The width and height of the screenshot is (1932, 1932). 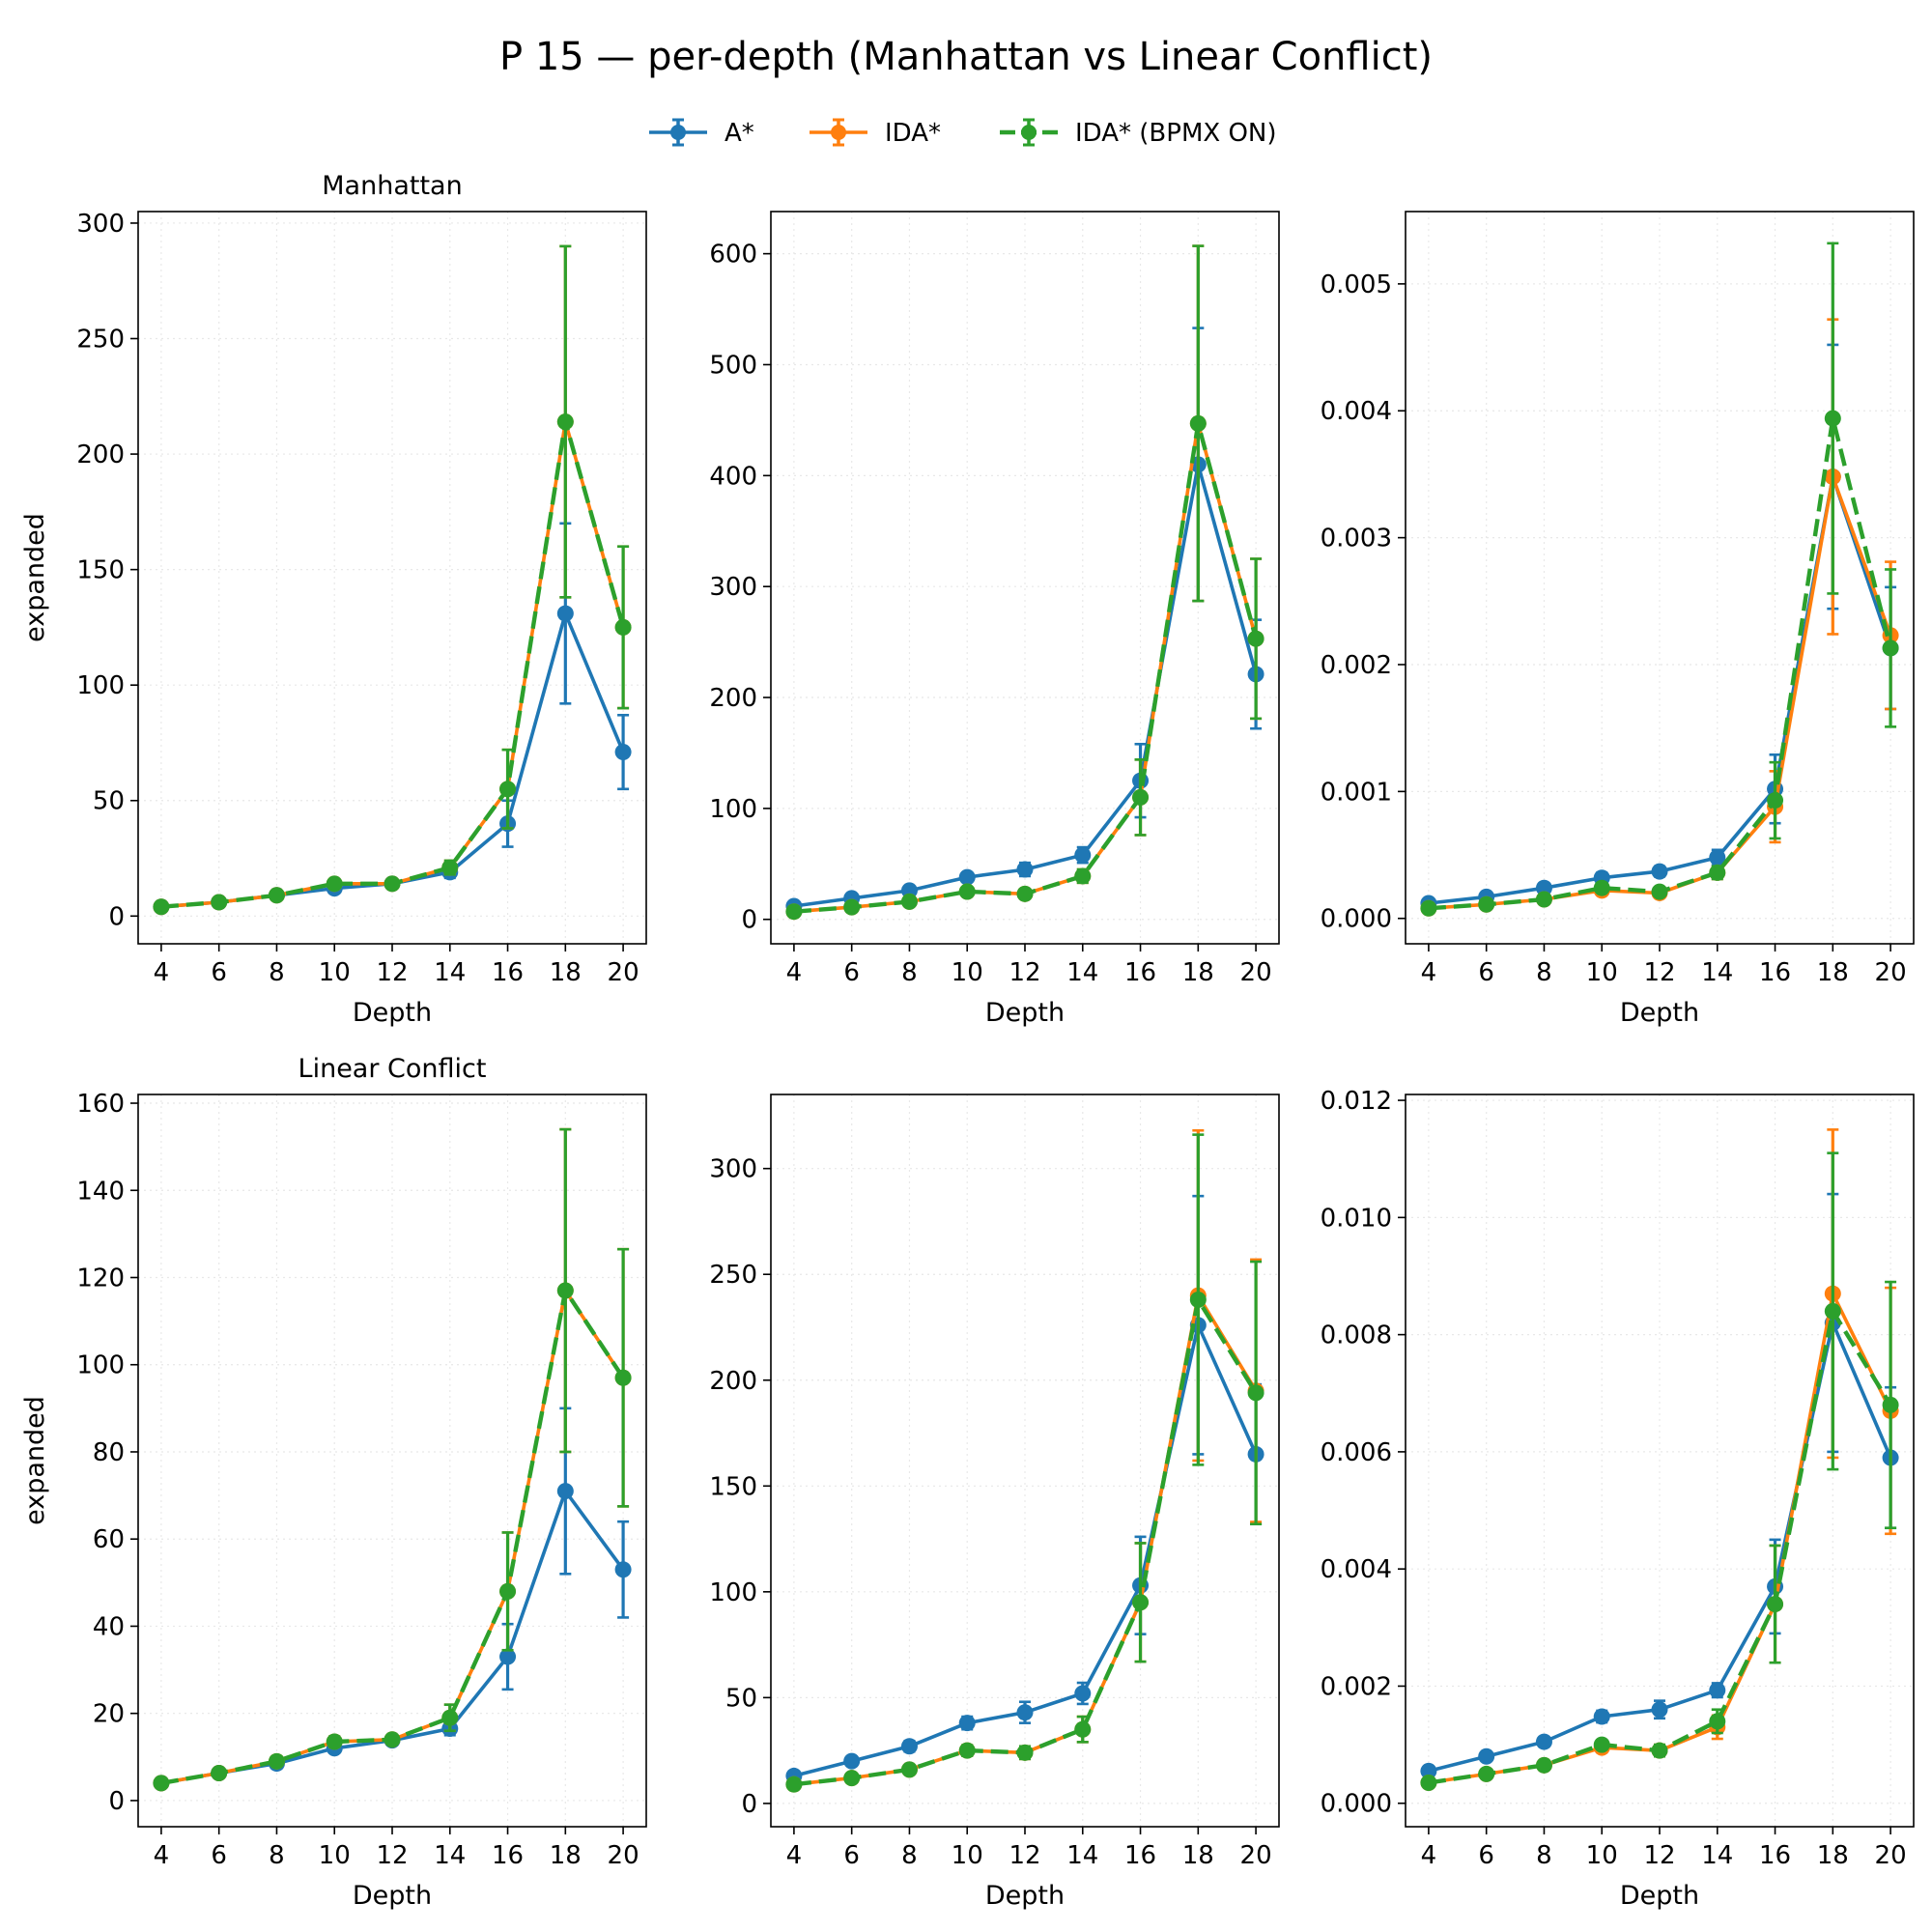 What do you see at coordinates (100, 1278) in the screenshot?
I see `y-tick-label: 120` at bounding box center [100, 1278].